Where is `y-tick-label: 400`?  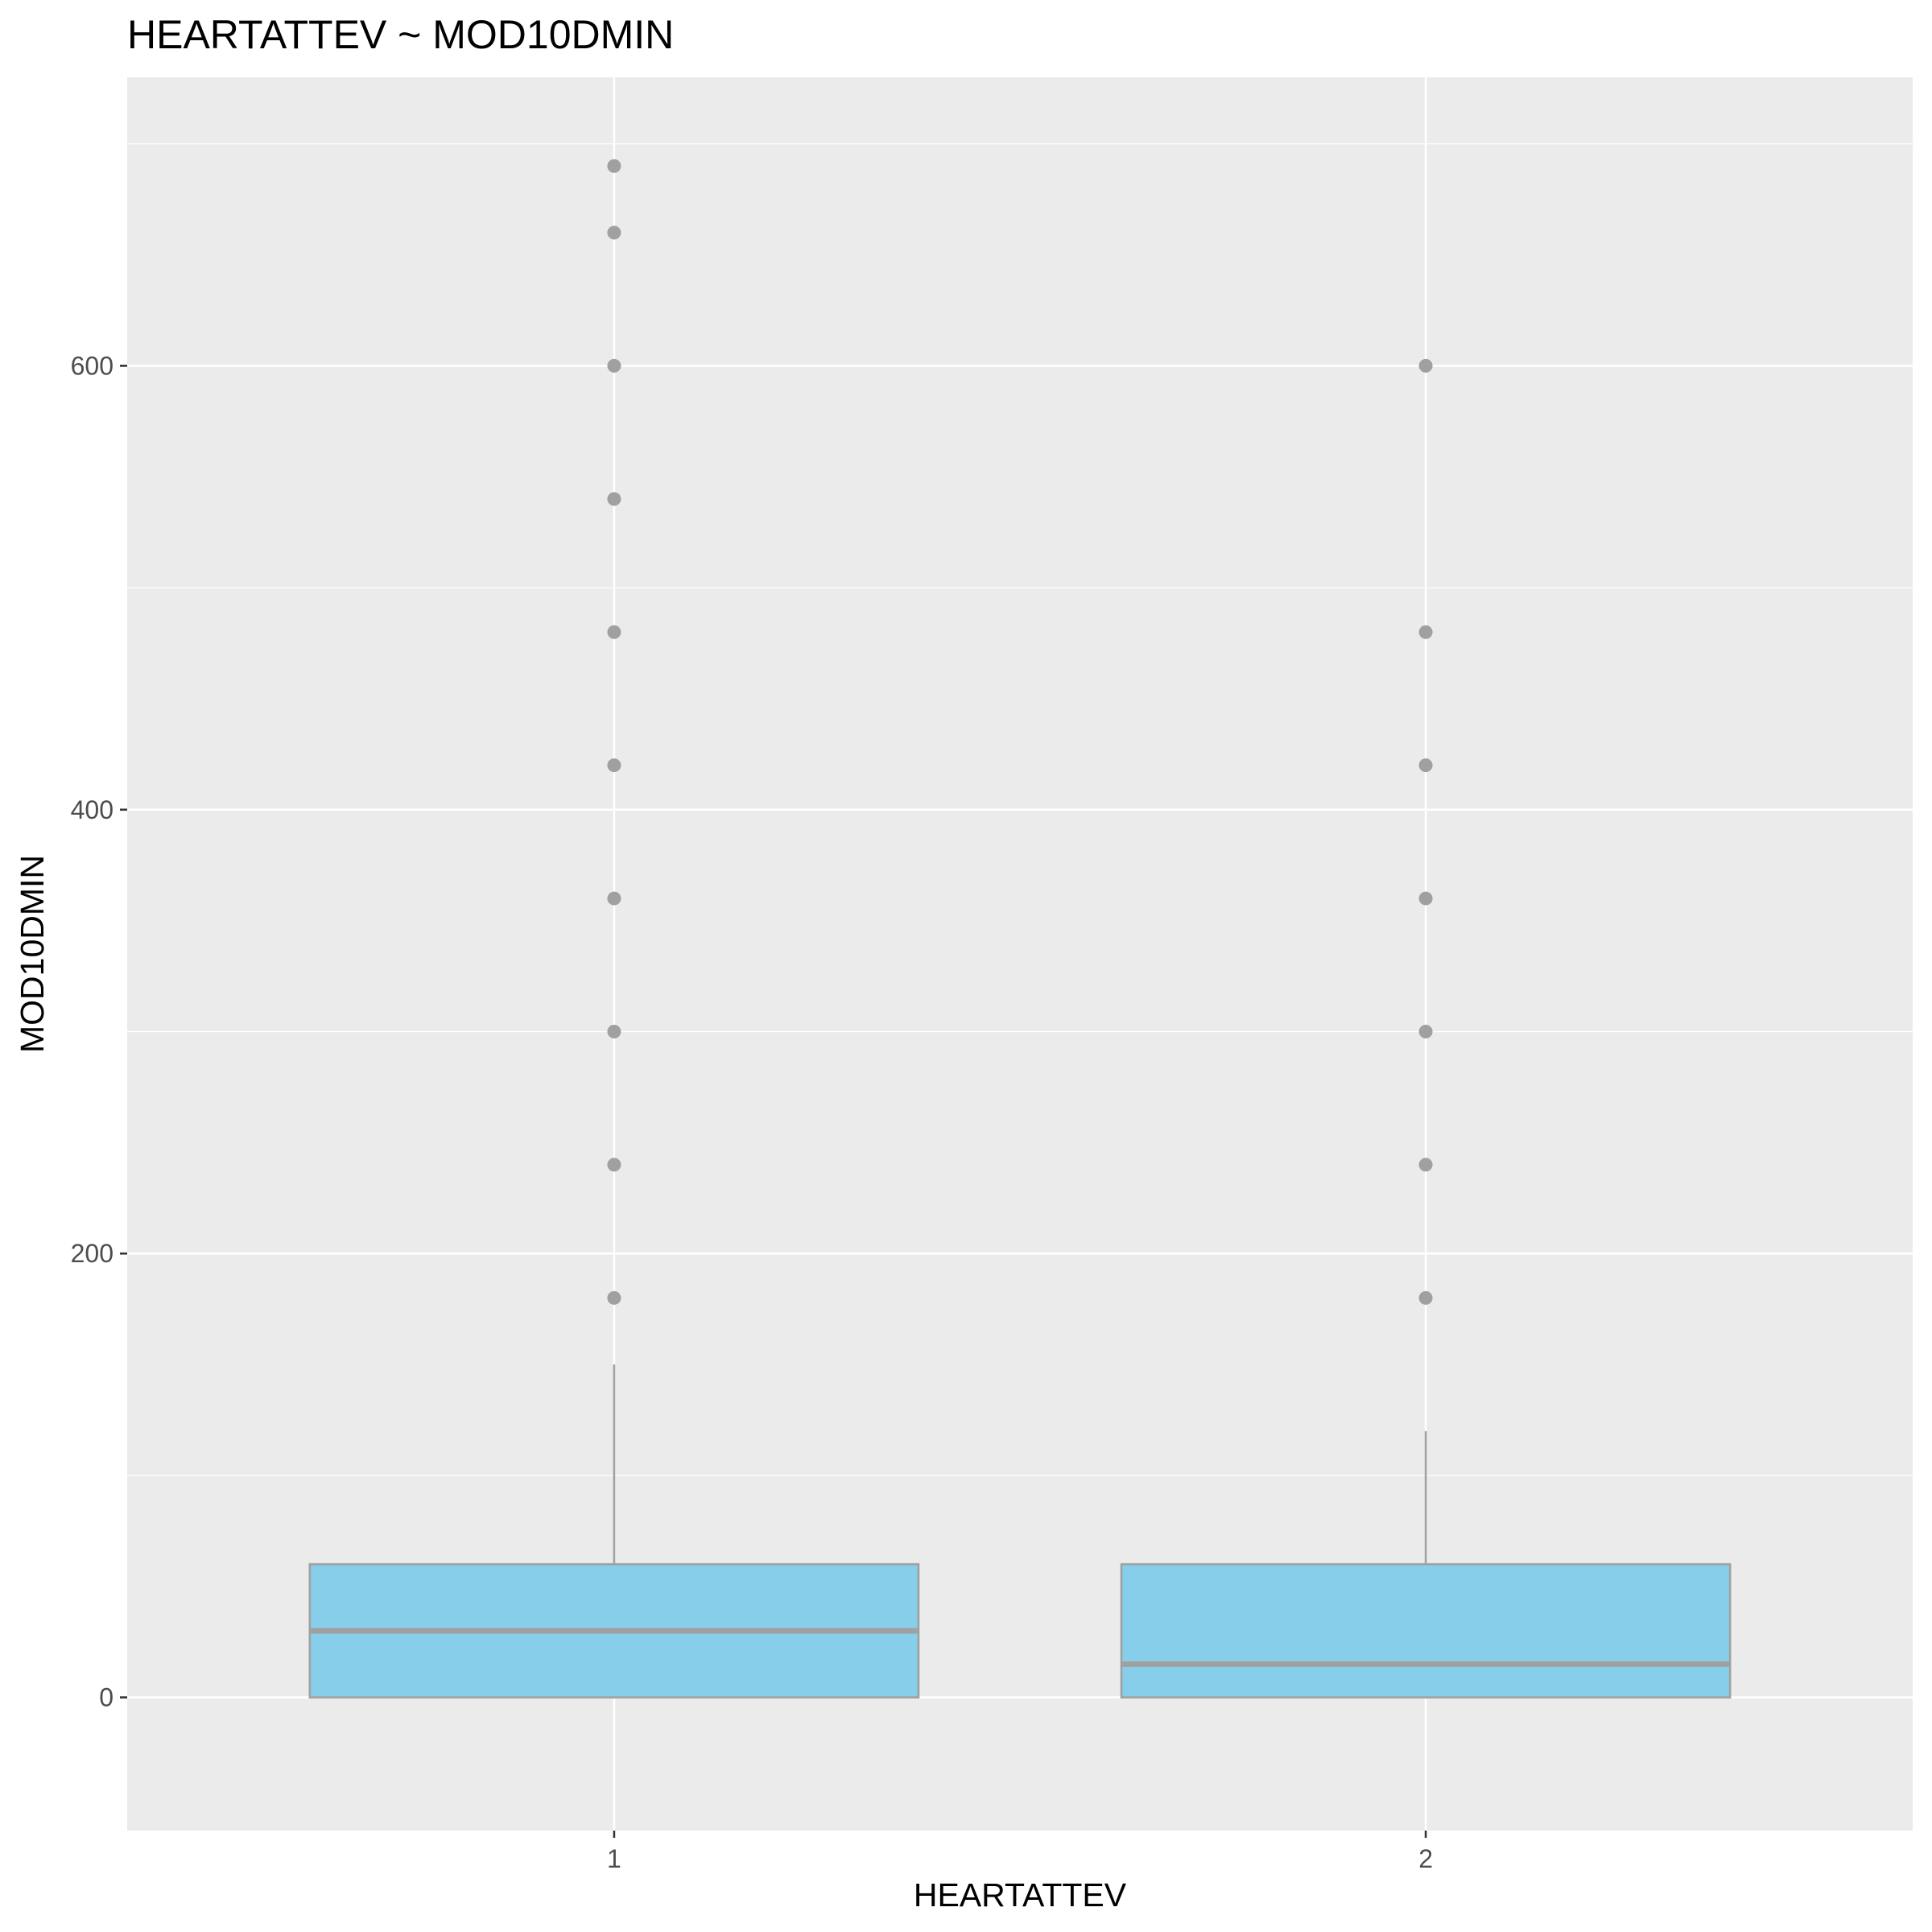 y-tick-label: 400 is located at coordinates (92, 809).